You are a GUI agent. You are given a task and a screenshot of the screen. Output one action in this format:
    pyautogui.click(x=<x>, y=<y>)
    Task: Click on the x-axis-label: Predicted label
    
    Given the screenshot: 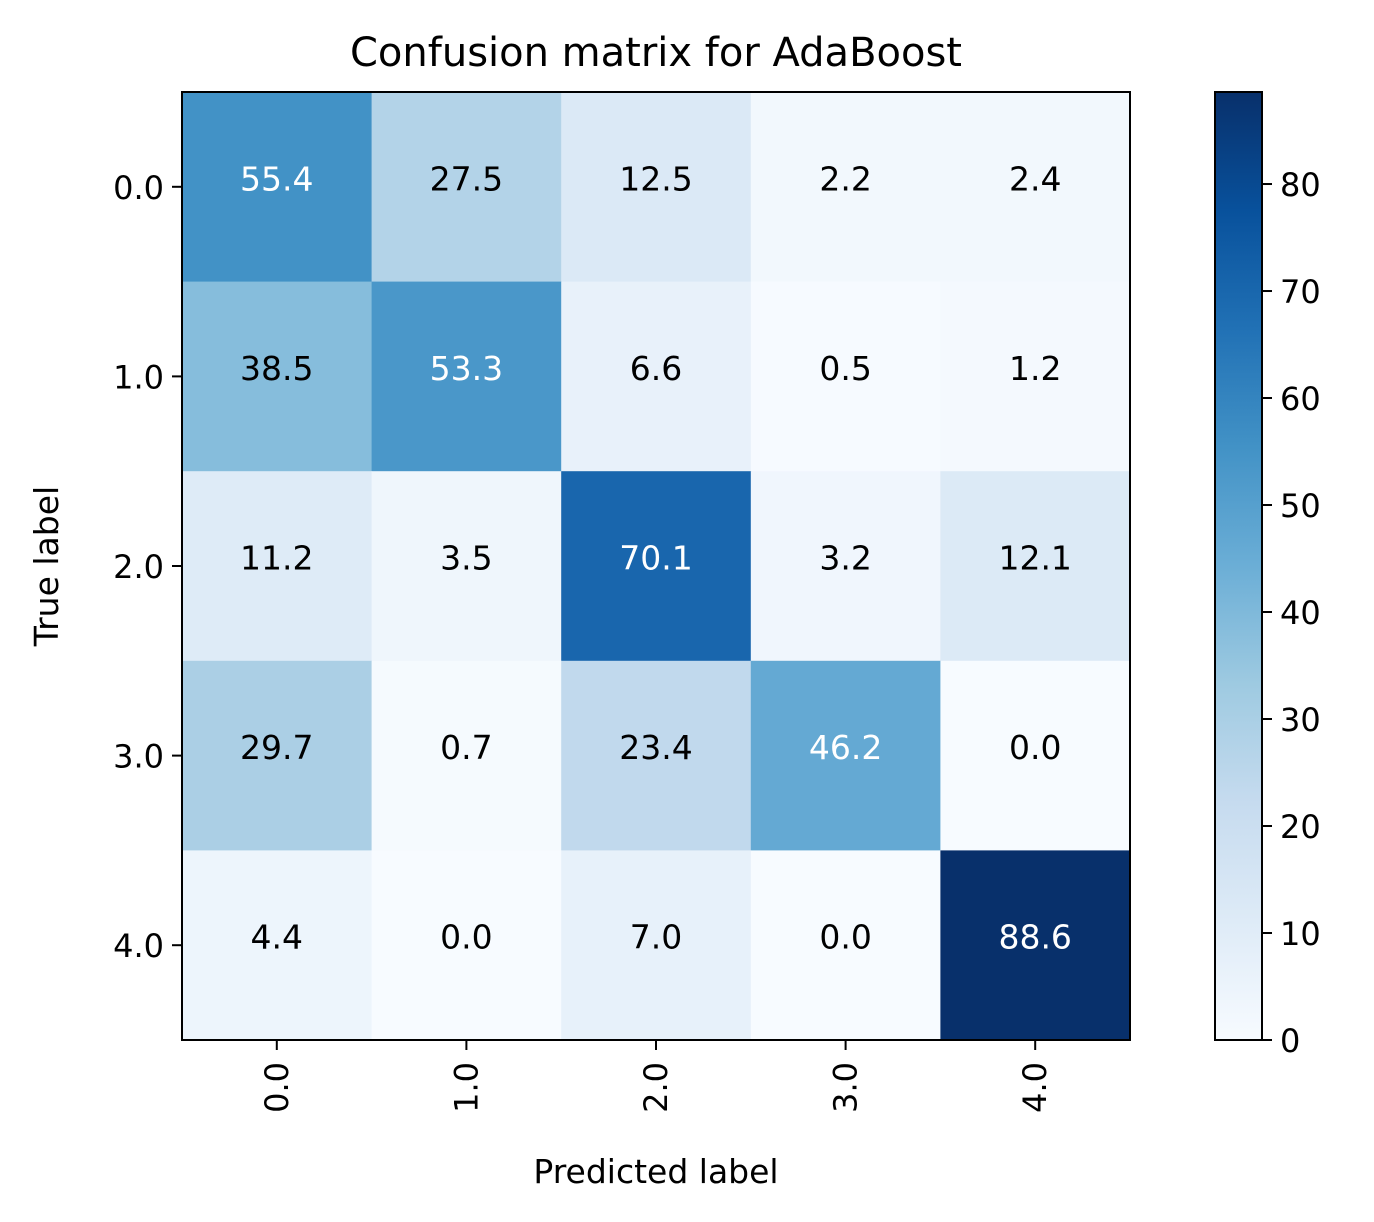 What is the action you would take?
    pyautogui.click(x=655, y=1171)
    